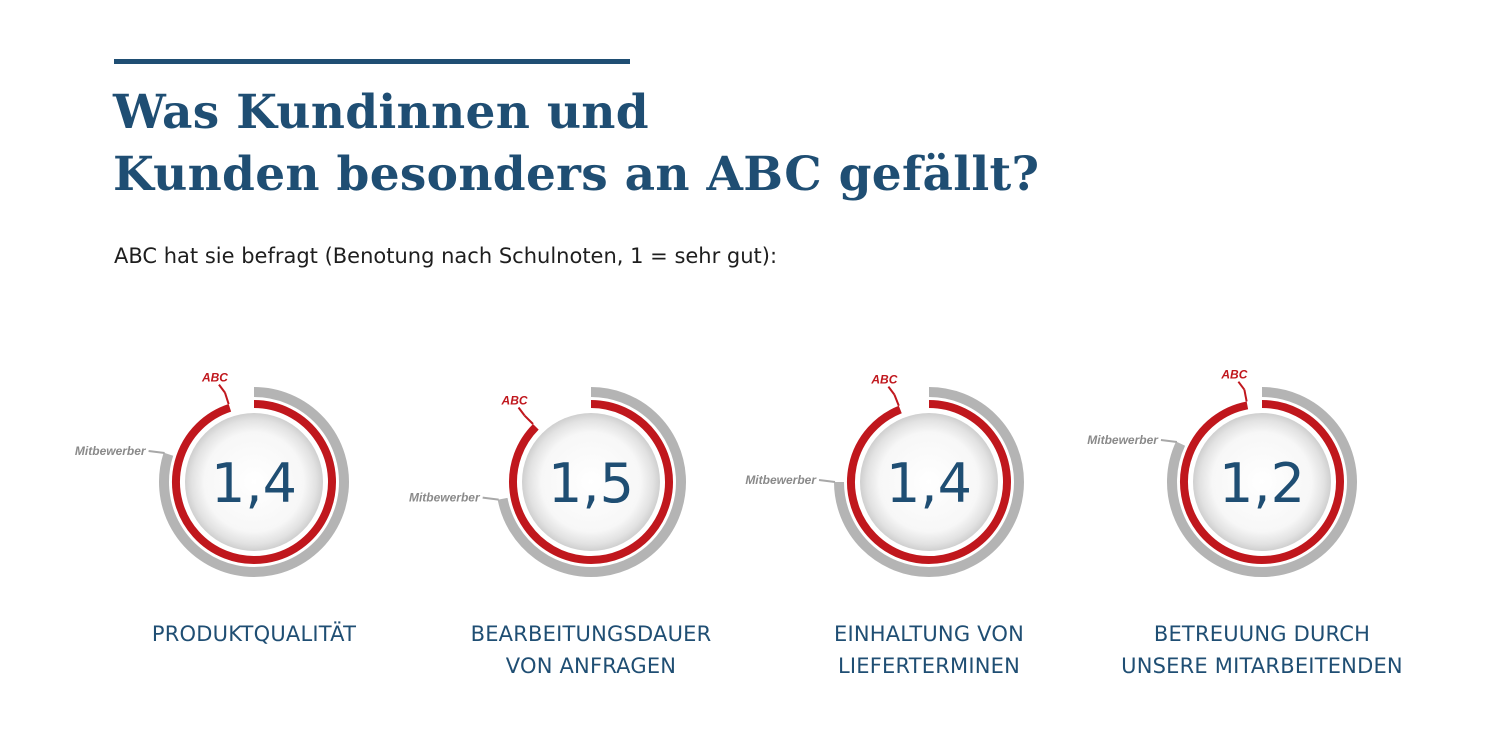  I want to click on title-rule, so click(372, 61).